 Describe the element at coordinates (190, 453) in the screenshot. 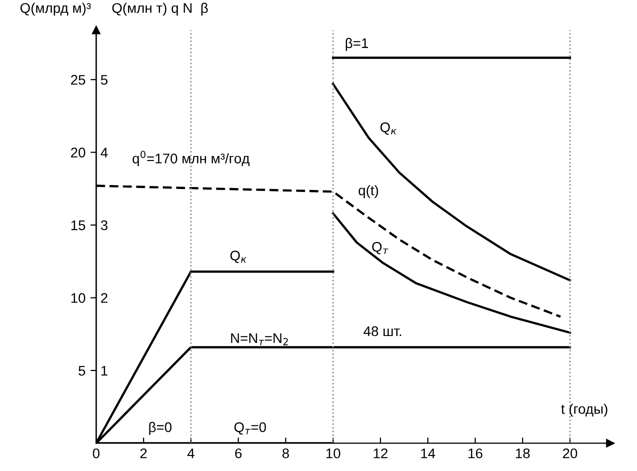

I see `x-tick-label: 4` at that location.